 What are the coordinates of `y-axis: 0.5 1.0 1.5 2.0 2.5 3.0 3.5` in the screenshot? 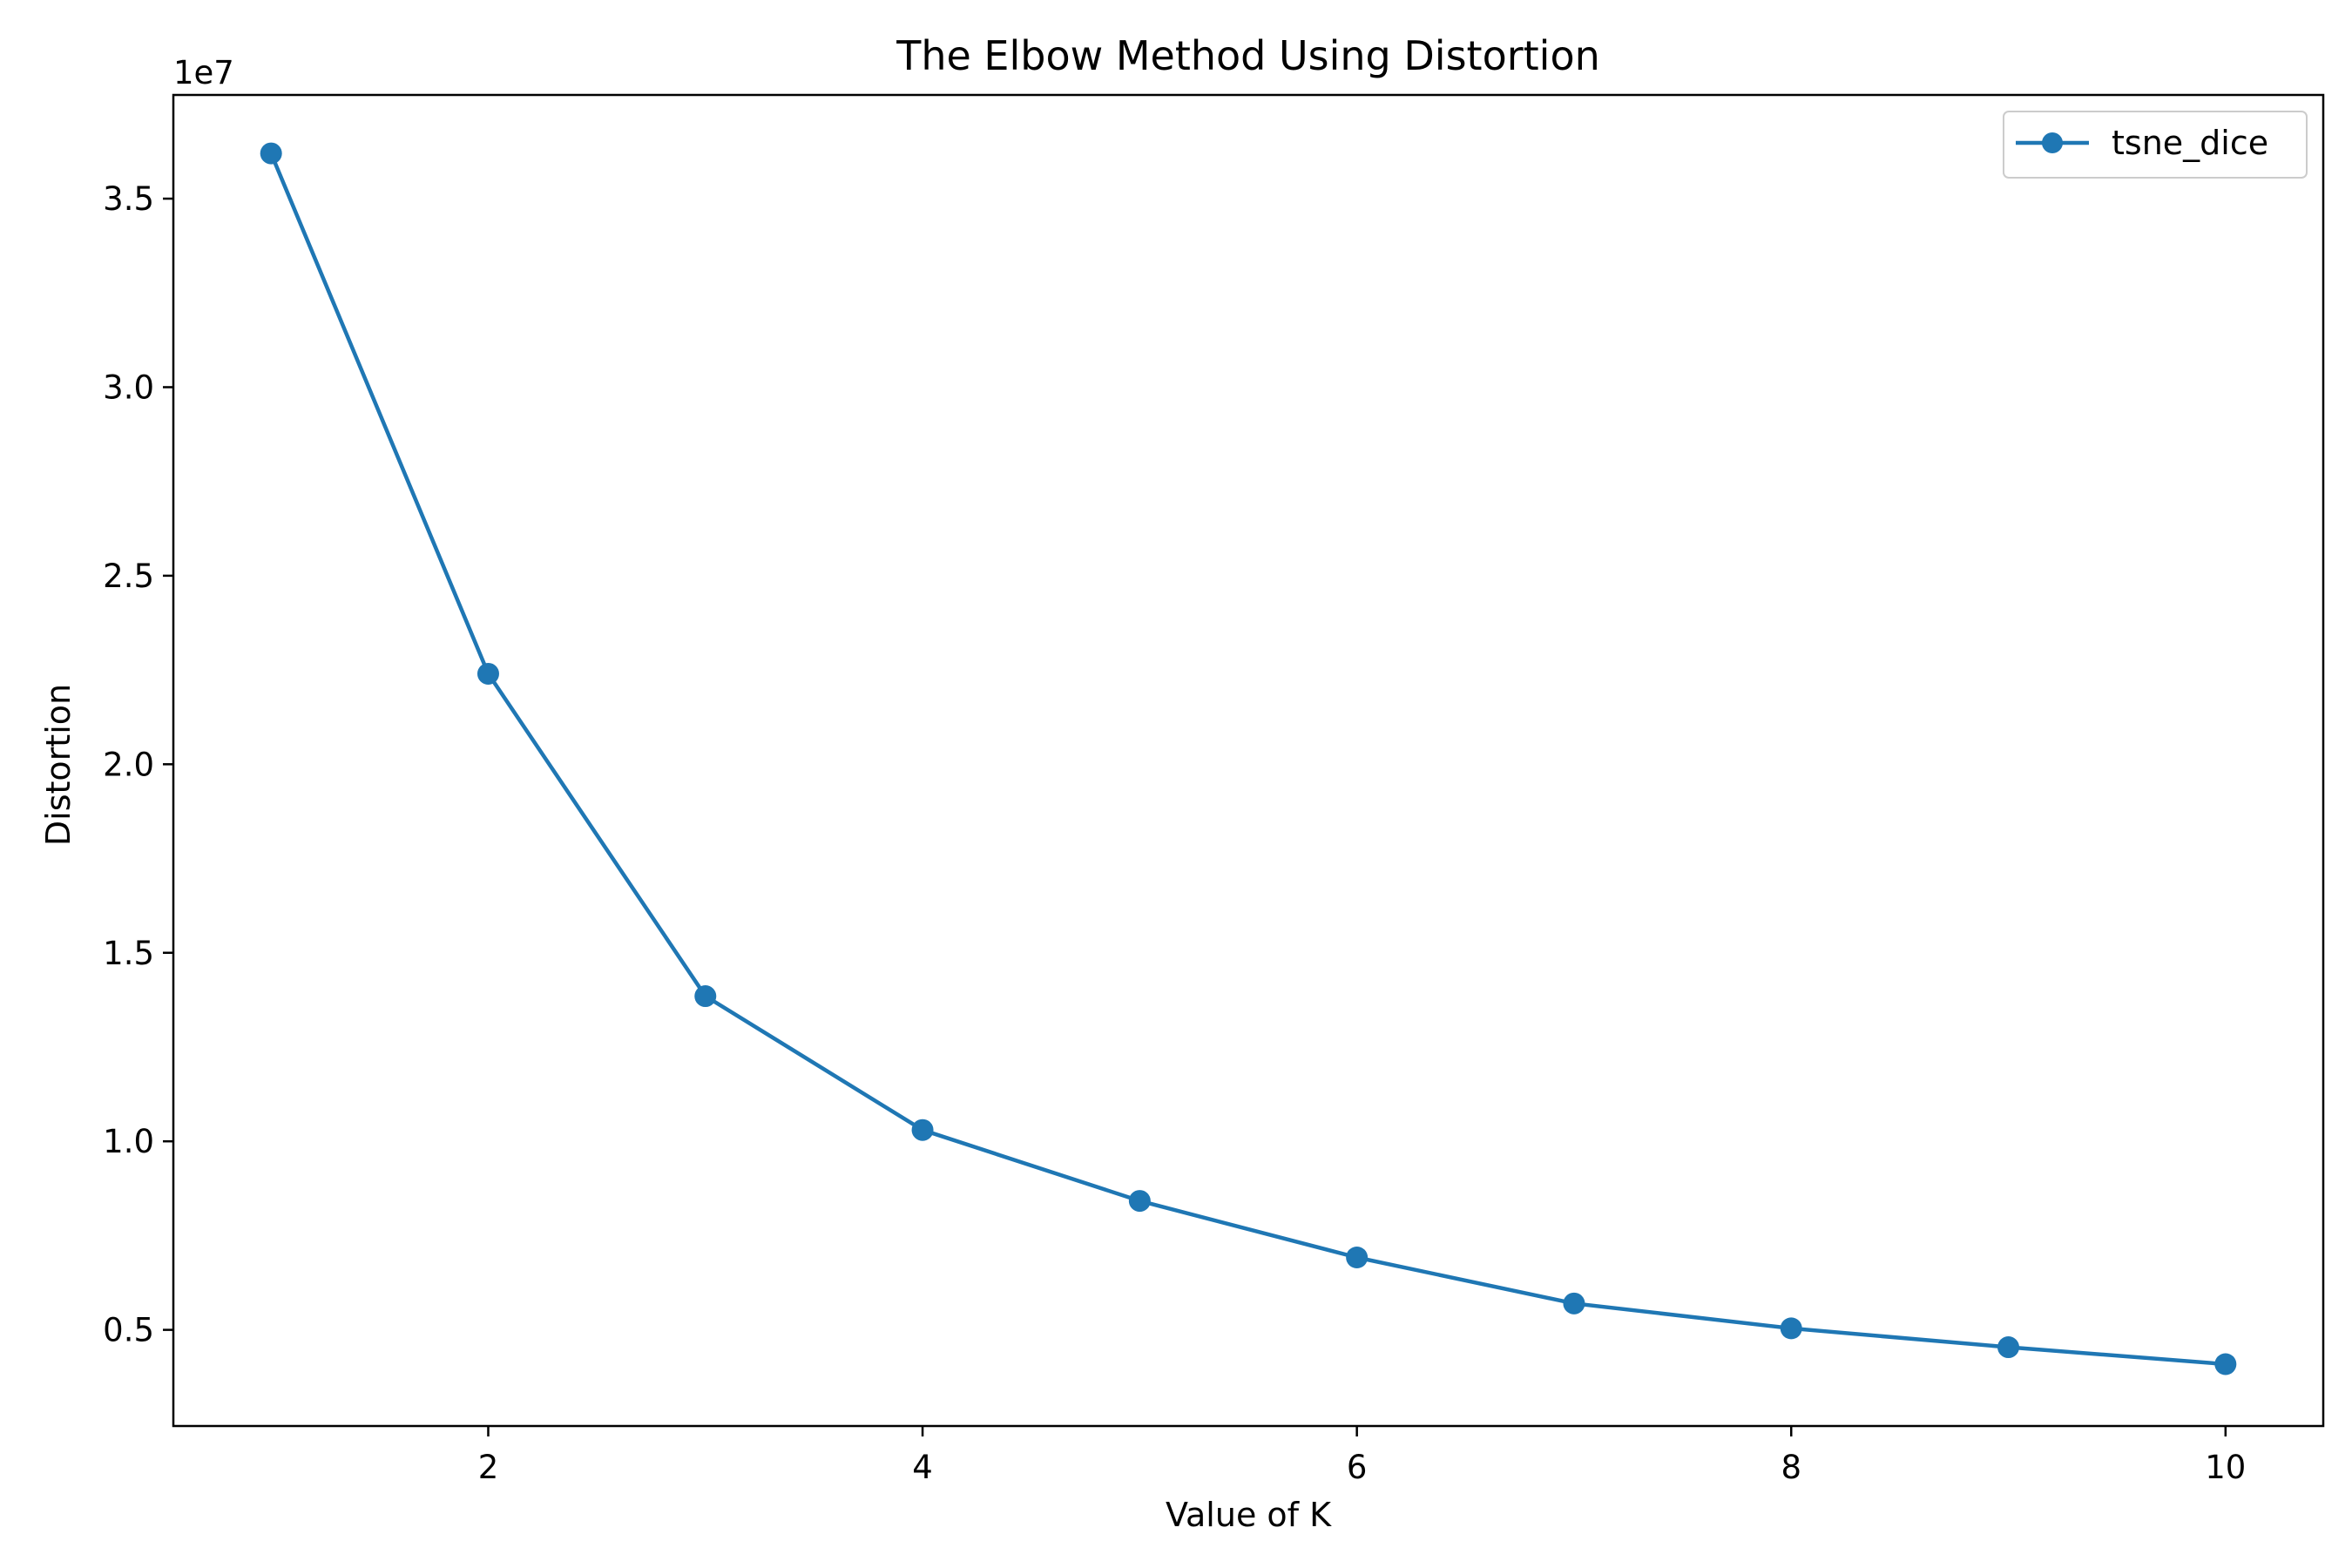 It's located at (138, 764).